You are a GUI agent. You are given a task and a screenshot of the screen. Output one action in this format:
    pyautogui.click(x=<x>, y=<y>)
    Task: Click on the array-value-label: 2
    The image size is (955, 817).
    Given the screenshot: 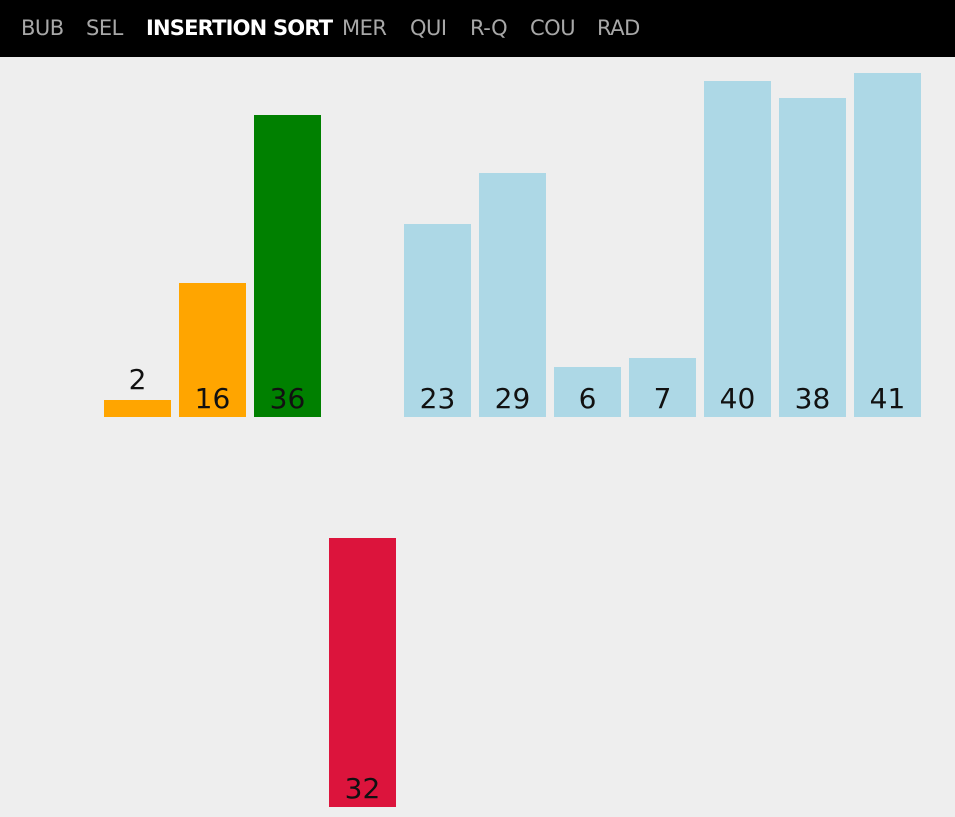 What is the action you would take?
    pyautogui.click(x=137, y=379)
    